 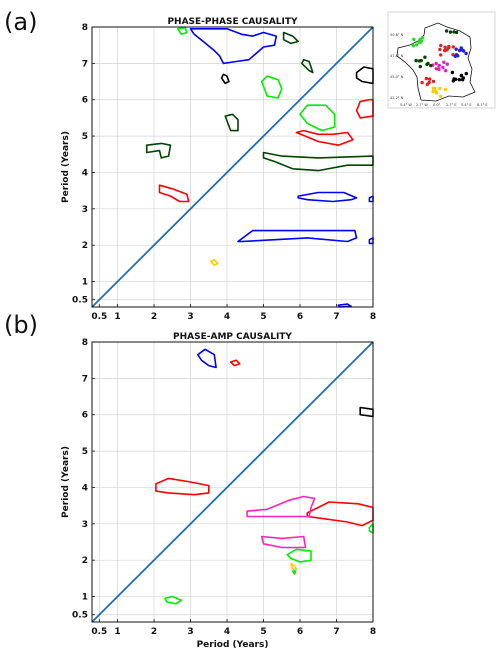 What do you see at coordinates (263, 632) in the screenshot?
I see `x-tick-label: 5` at bounding box center [263, 632].